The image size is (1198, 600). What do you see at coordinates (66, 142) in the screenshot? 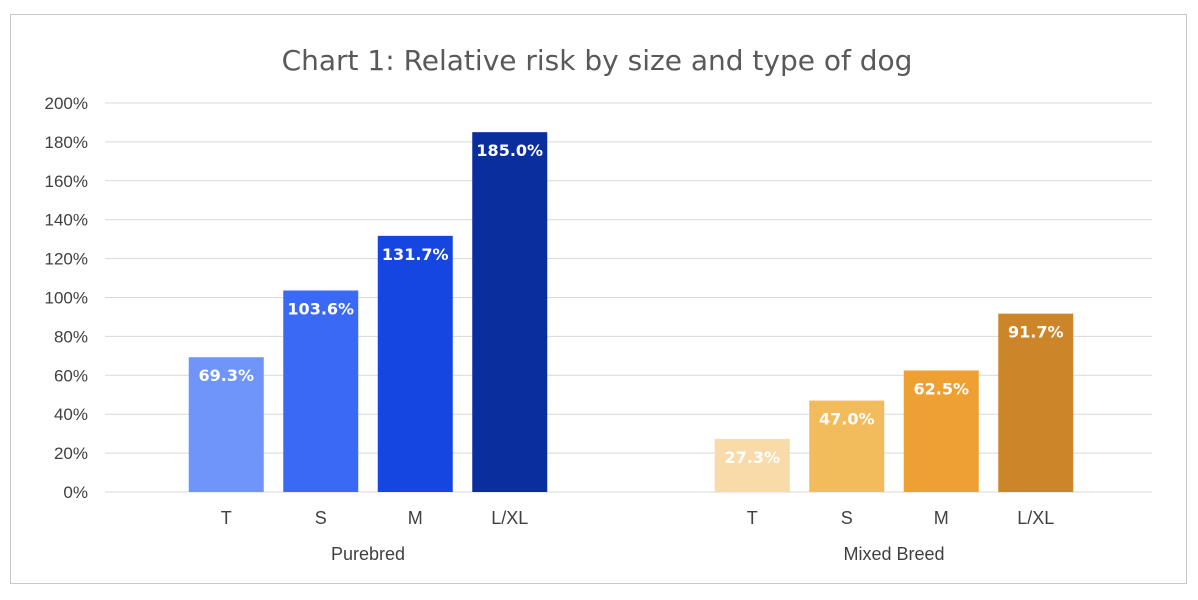
I see `y-tick-label: 180%` at bounding box center [66, 142].